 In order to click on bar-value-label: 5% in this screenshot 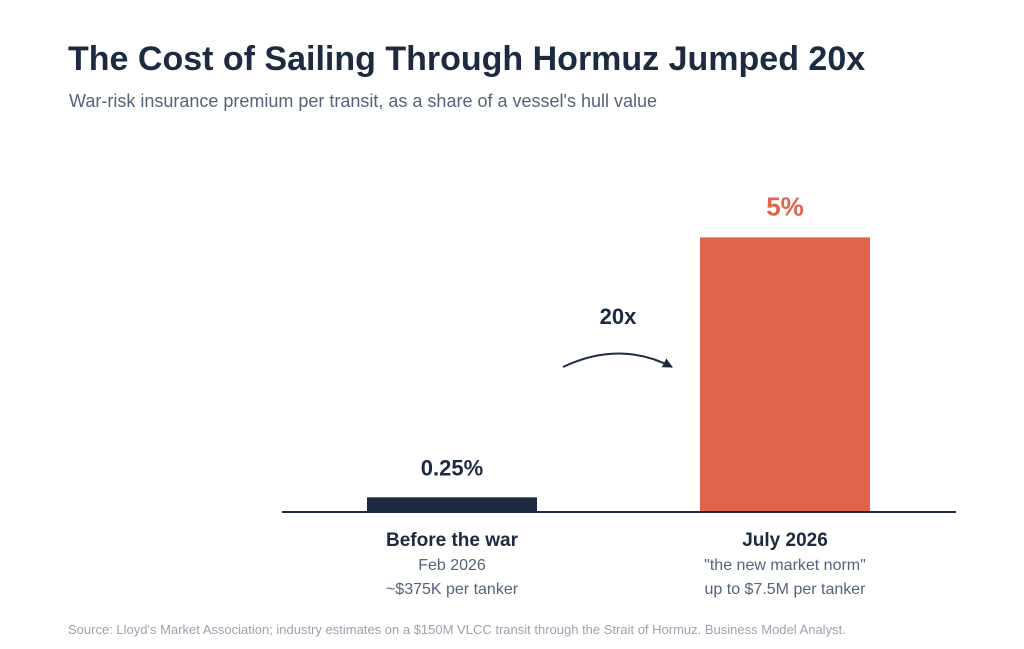, I will do `click(785, 206)`.